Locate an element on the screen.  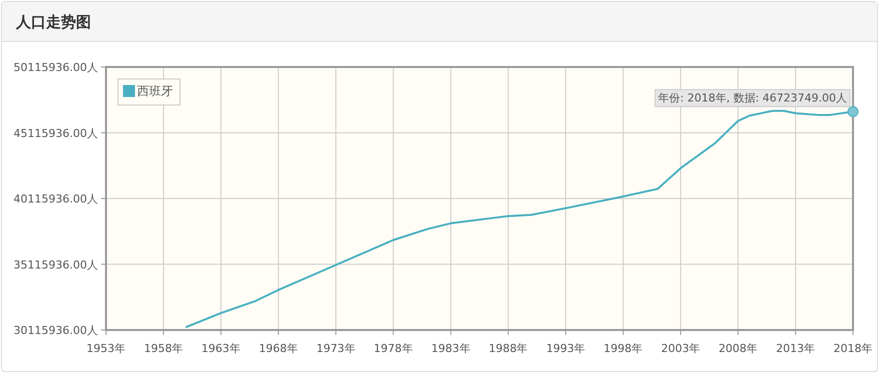
x-tick-label: 1978年 is located at coordinates (393, 348).